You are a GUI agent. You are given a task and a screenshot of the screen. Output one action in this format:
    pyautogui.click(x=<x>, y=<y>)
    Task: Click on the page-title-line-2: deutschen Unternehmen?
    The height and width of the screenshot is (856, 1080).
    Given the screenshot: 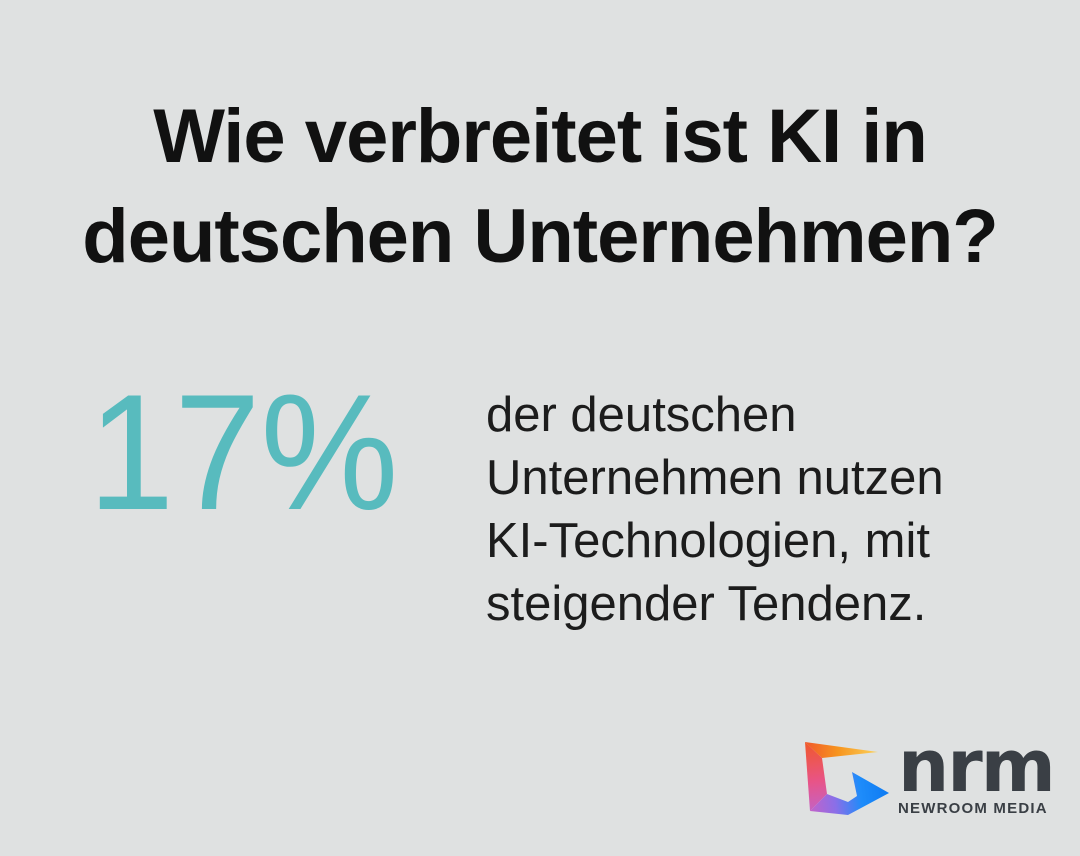 What is the action you would take?
    pyautogui.click(x=540, y=236)
    